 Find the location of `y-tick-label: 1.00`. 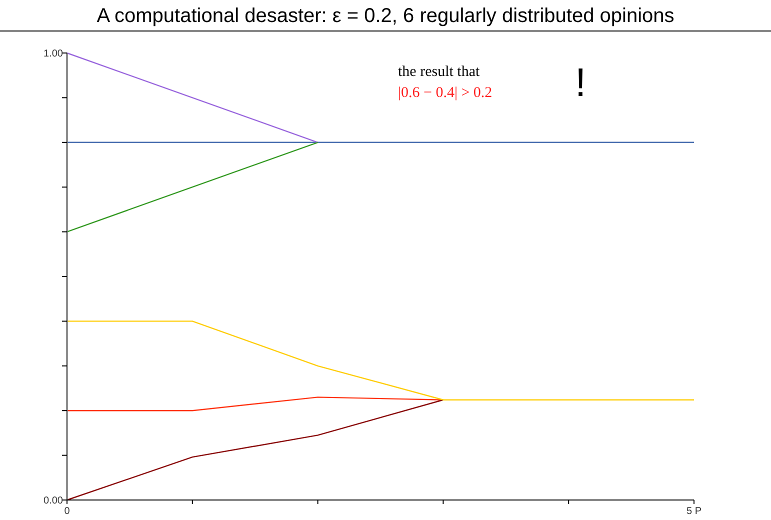

y-tick-label: 1.00 is located at coordinates (54, 54).